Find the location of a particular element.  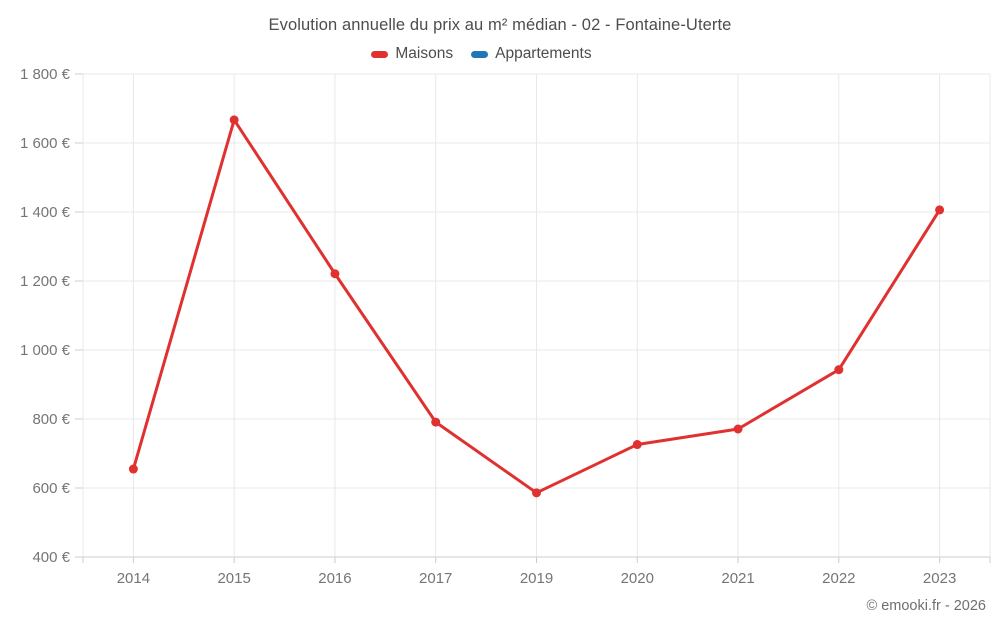

x-axis-tick-label: 2019 is located at coordinates (536, 578).